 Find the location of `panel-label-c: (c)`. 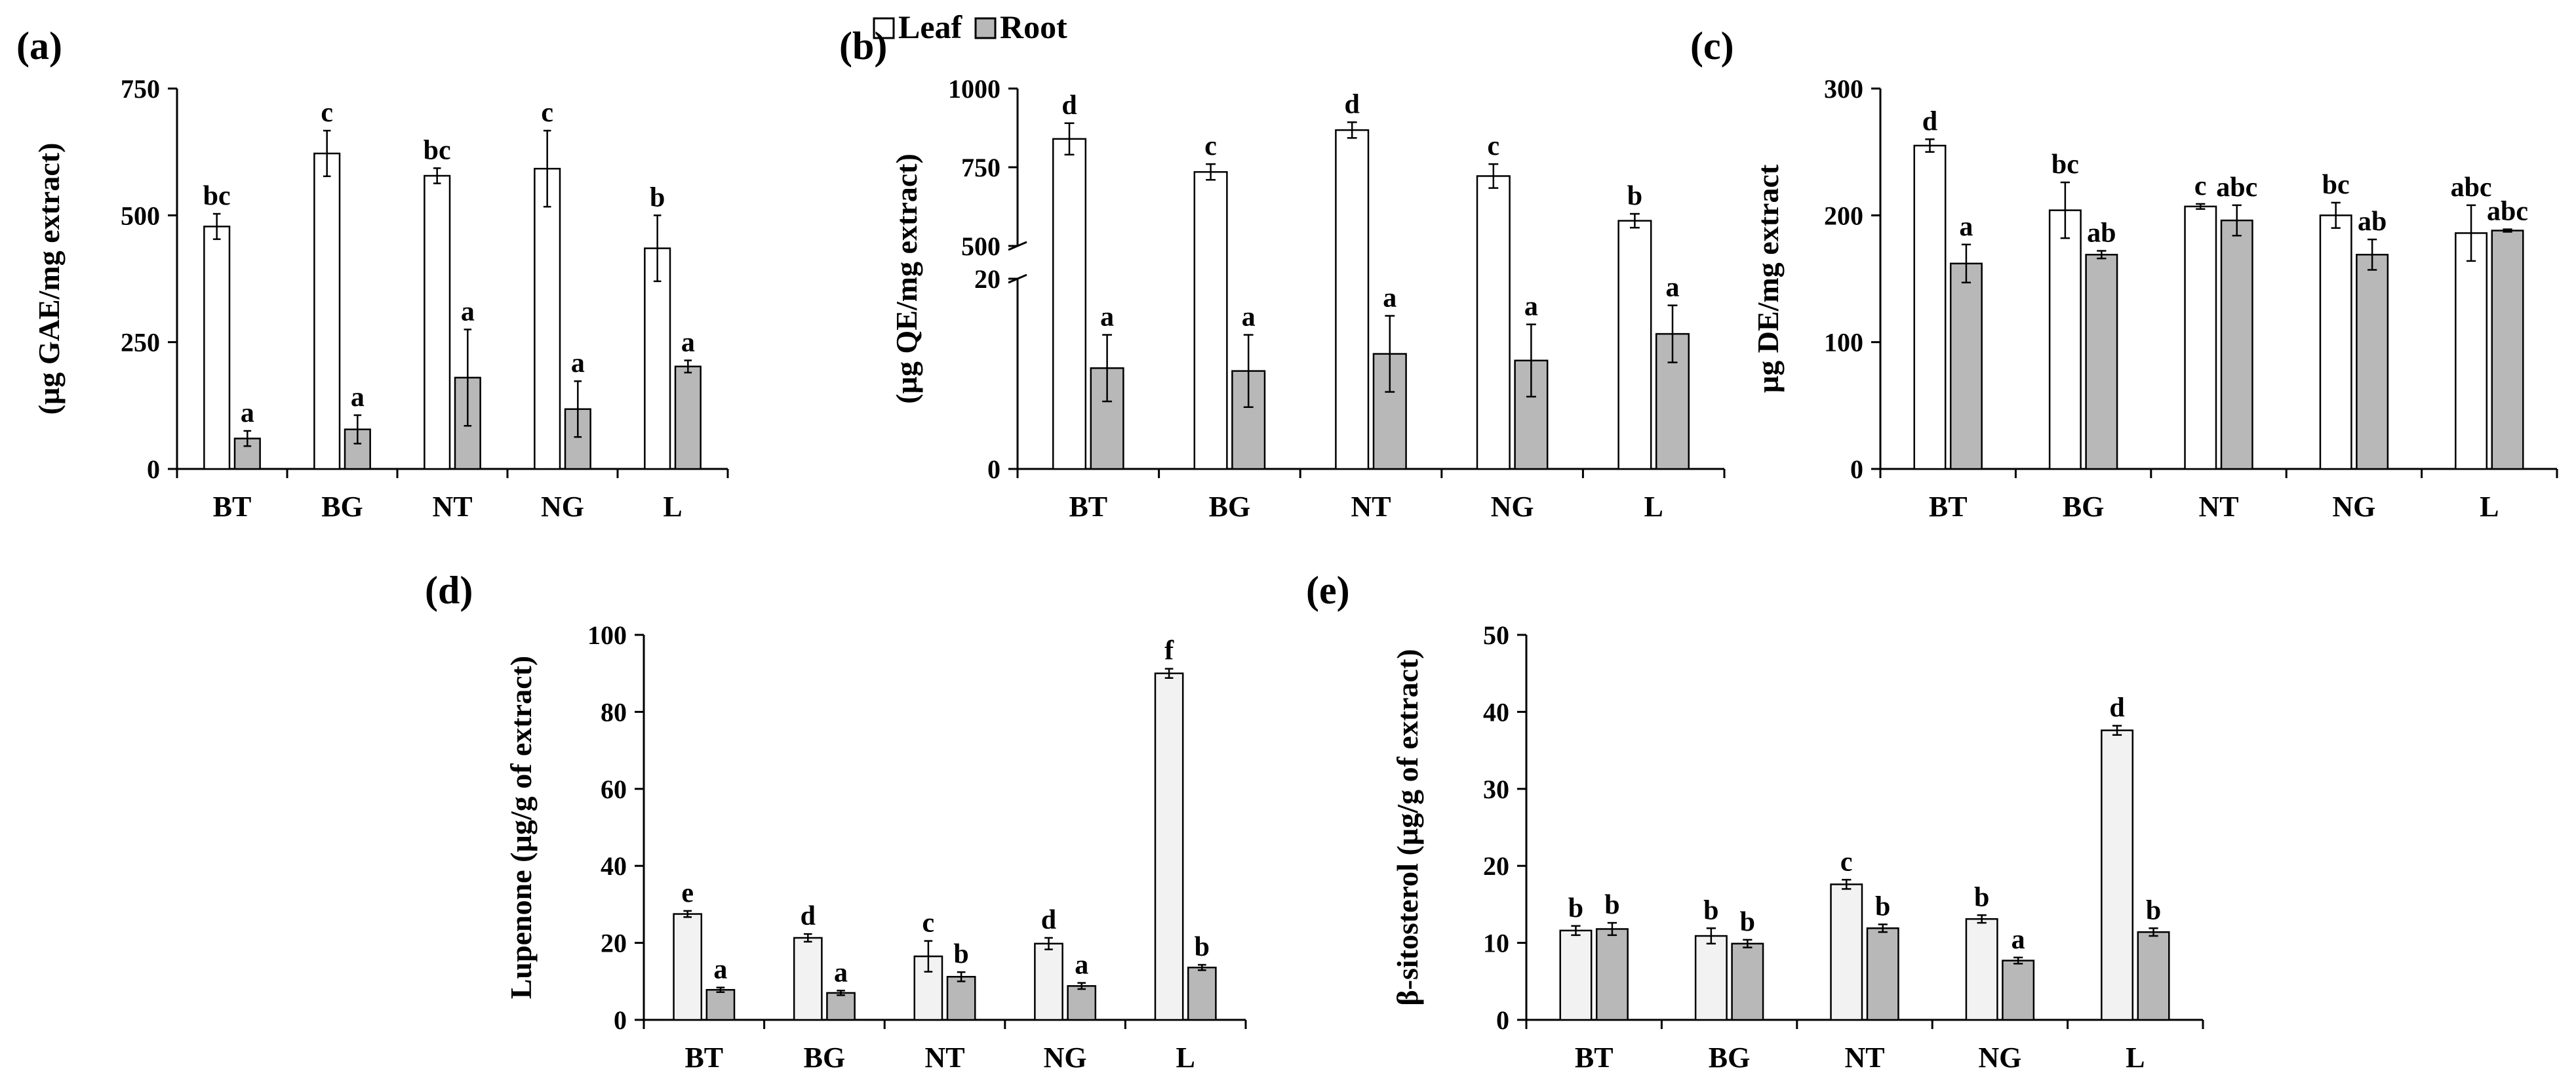

panel-label-c: (c) is located at coordinates (1712, 46).